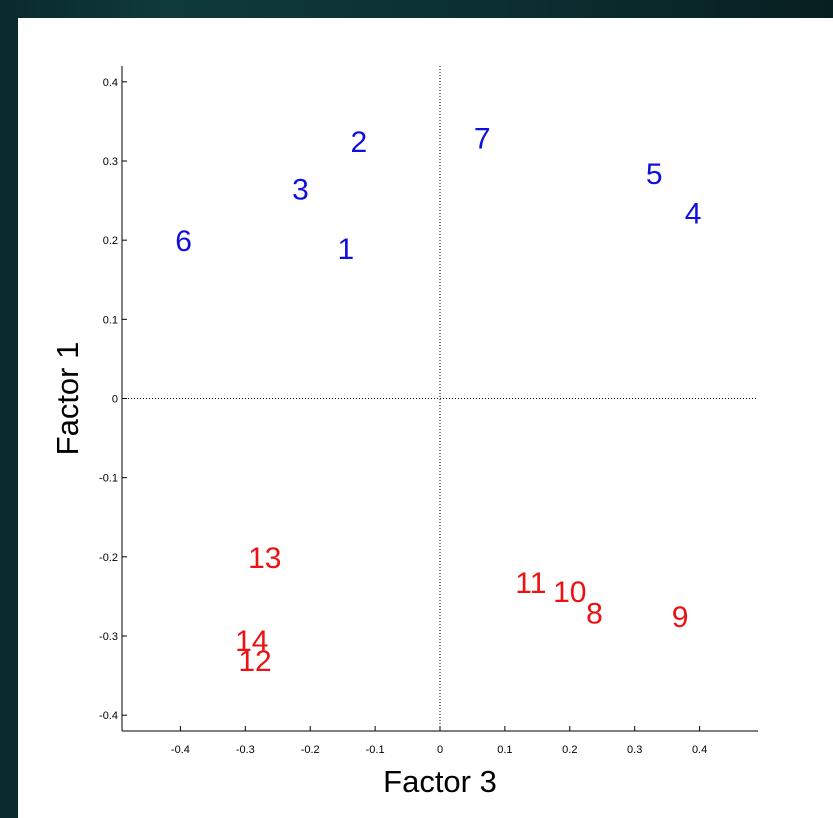 The height and width of the screenshot is (818, 833). What do you see at coordinates (504, 750) in the screenshot?
I see `x-tick-label: 0.1` at bounding box center [504, 750].